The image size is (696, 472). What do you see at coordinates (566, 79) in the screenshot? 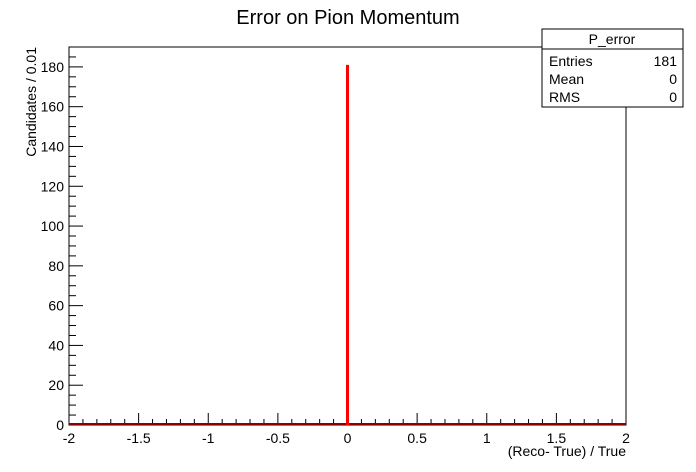
I see `stats-mean-label: Mean` at bounding box center [566, 79].